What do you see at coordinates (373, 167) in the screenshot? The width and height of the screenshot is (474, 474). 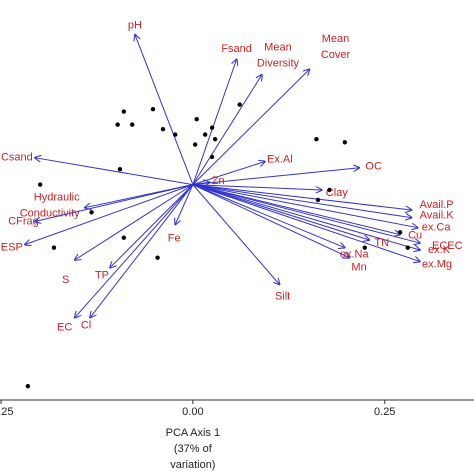 I see `loading-label: OC` at bounding box center [373, 167].